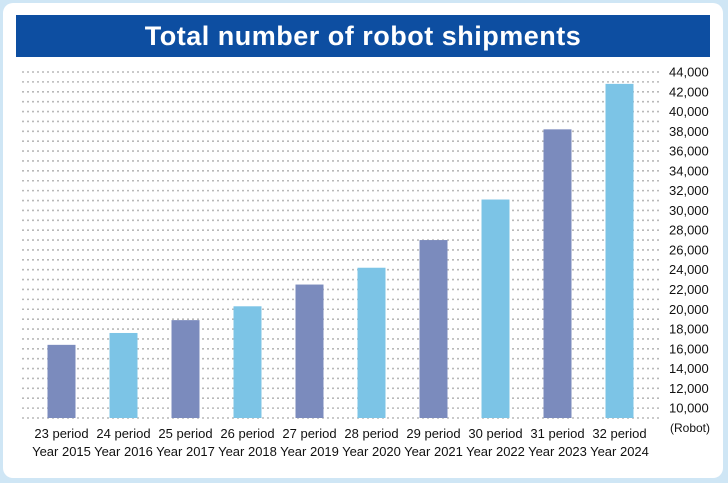 Image resolution: width=728 pixels, height=483 pixels. What do you see at coordinates (689, 388) in the screenshot?
I see `y-tick-label: 12,000` at bounding box center [689, 388].